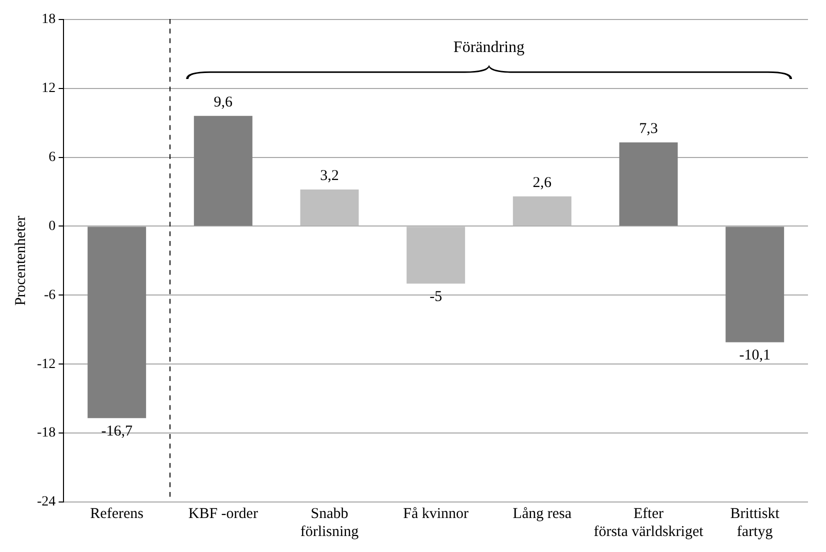  Describe the element at coordinates (224, 102) in the screenshot. I see `data-label: 9,6` at that location.